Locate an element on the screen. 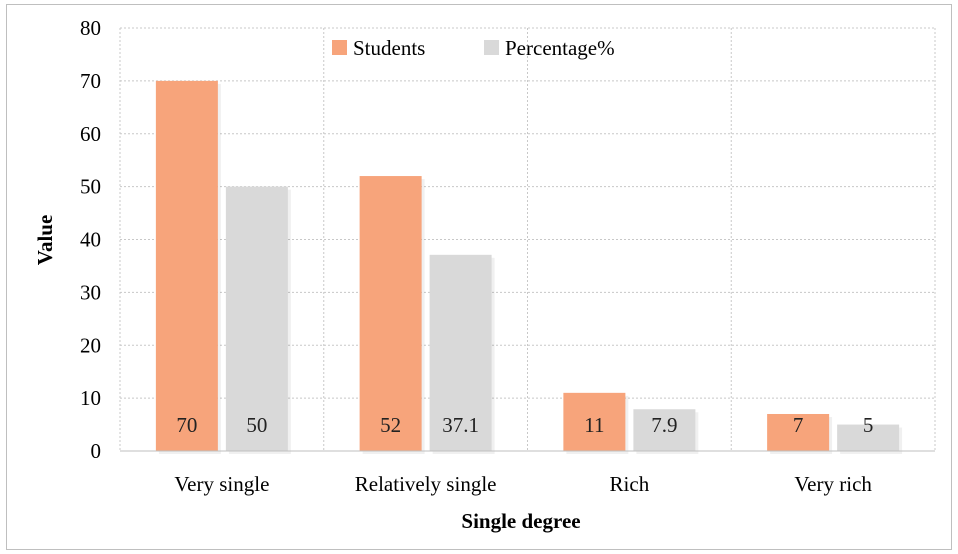 The height and width of the screenshot is (554, 958). y-tick-label: 20 is located at coordinates (90, 345).